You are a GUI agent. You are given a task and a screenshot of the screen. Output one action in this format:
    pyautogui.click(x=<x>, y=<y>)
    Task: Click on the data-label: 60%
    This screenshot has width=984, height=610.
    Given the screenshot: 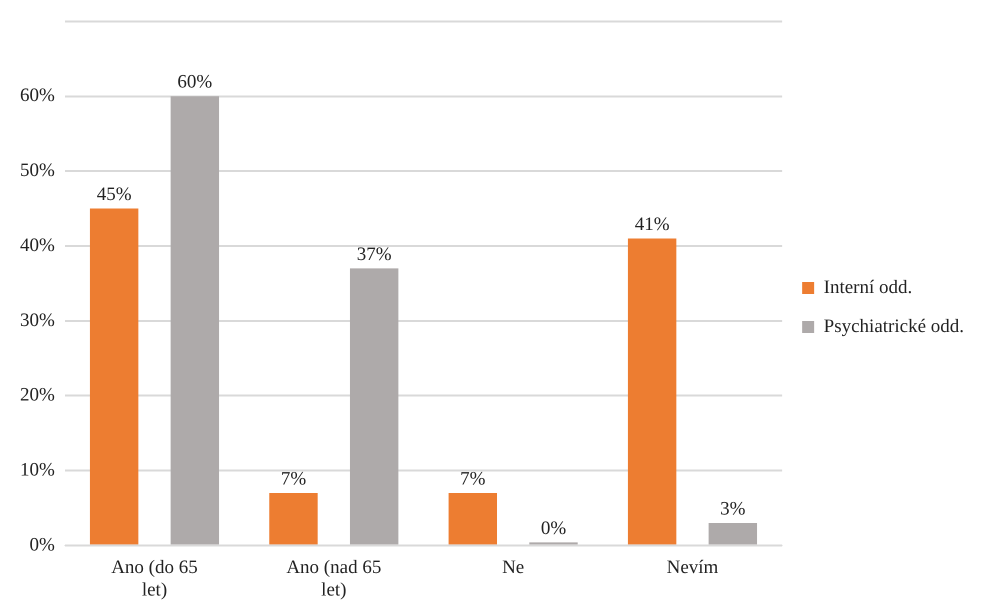 What is the action you would take?
    pyautogui.click(x=194, y=82)
    